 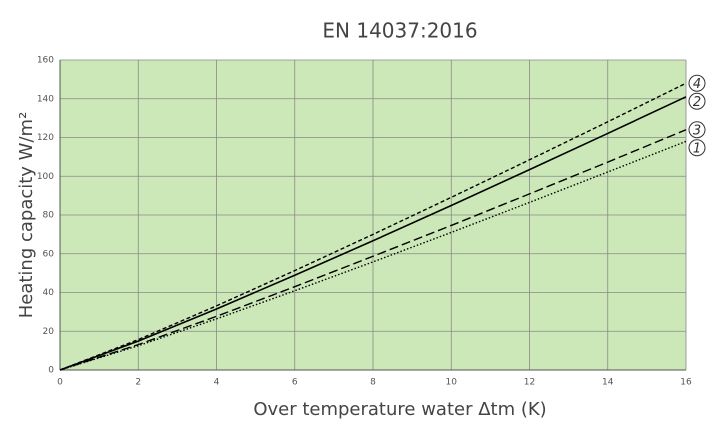 What do you see at coordinates (49, 216) in the screenshot?
I see `y-tick-label: 80` at bounding box center [49, 216].